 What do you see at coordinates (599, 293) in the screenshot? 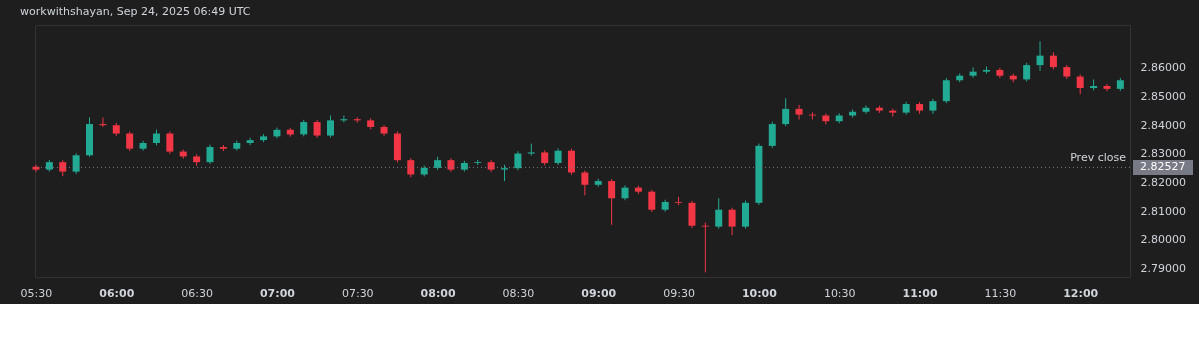
I see `x-tick-label: 09:00` at bounding box center [599, 293].